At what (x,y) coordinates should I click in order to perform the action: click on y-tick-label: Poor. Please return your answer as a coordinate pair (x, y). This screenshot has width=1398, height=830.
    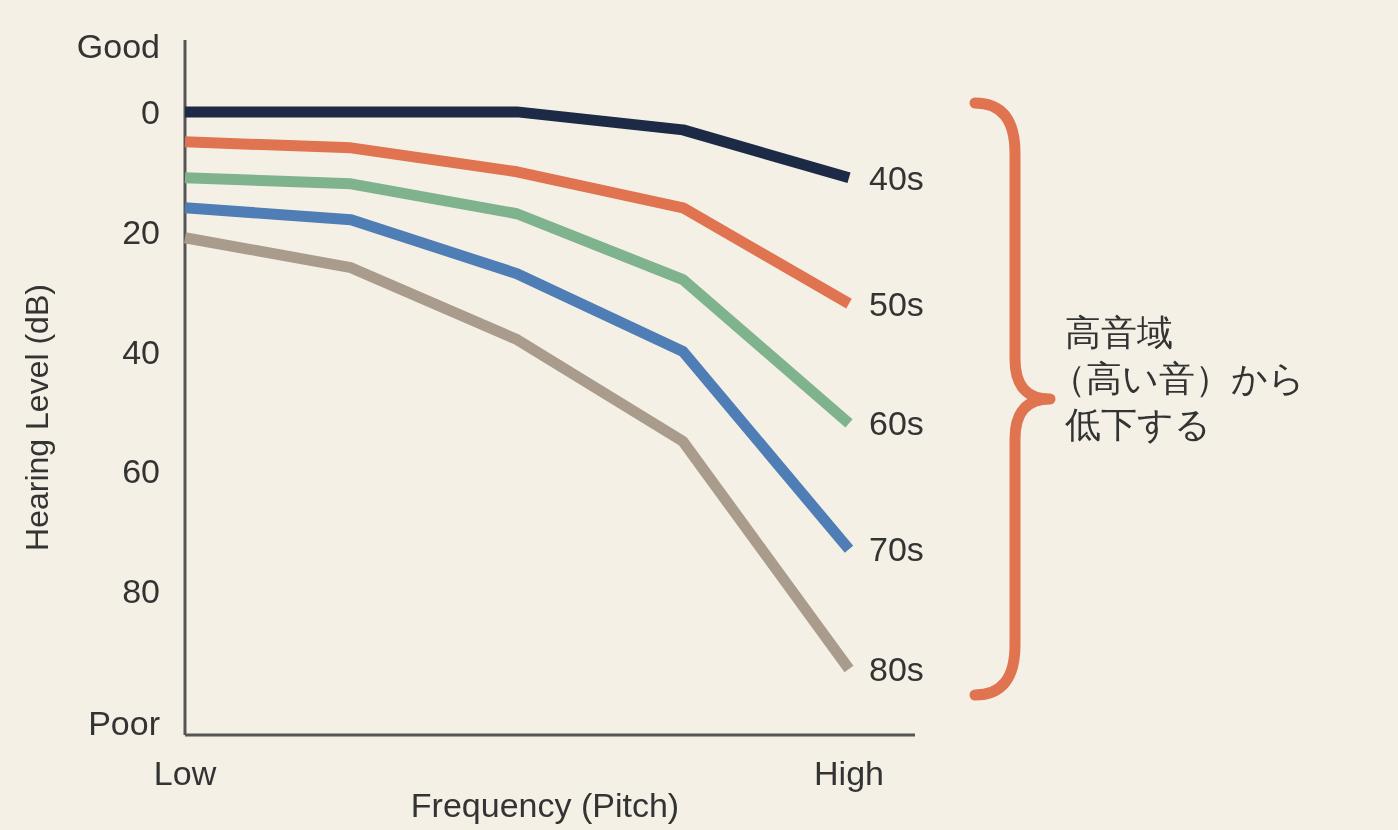
    Looking at the image, I should click on (124, 723).